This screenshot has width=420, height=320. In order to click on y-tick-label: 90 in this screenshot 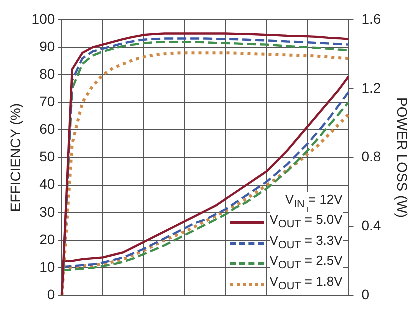, I will do `click(48, 46)`.